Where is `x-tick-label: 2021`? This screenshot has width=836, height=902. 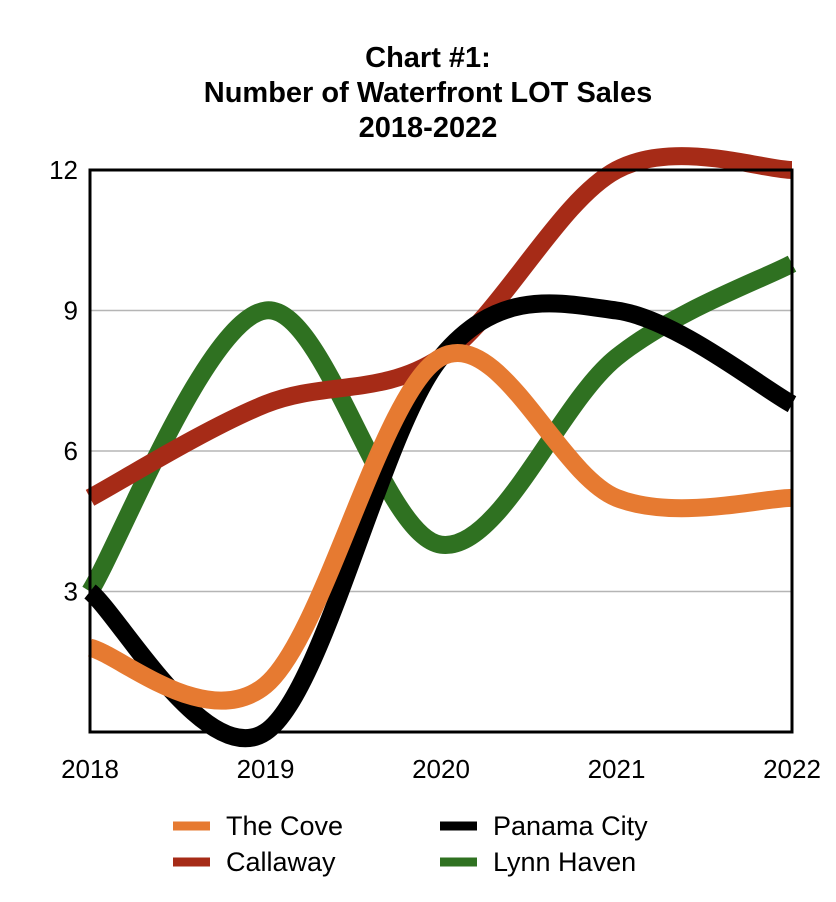
x-tick-label: 2021 is located at coordinates (617, 769).